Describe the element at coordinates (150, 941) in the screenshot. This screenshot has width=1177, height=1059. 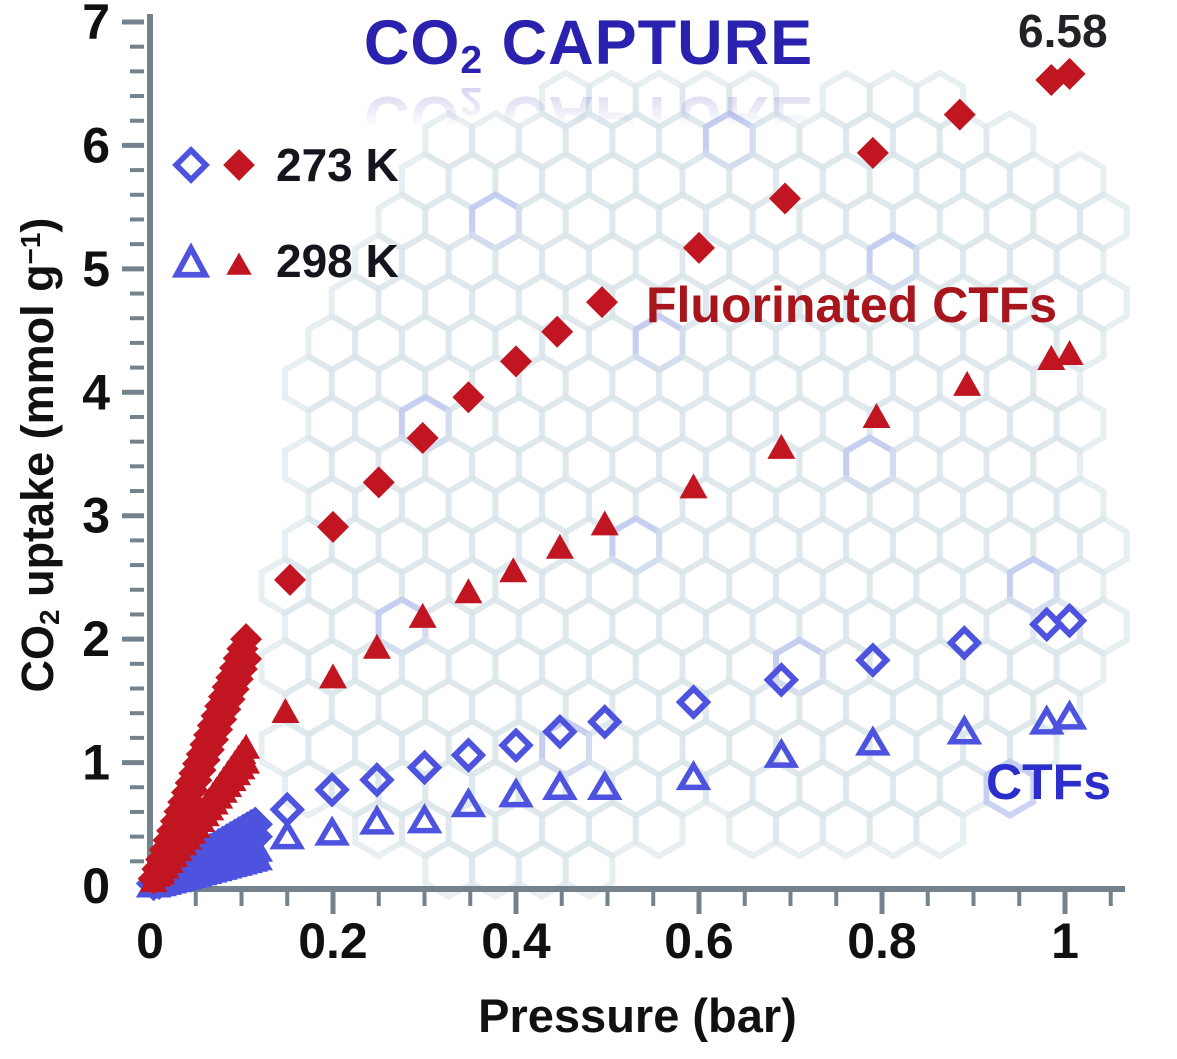
I see `x-tick-label: 0` at that location.